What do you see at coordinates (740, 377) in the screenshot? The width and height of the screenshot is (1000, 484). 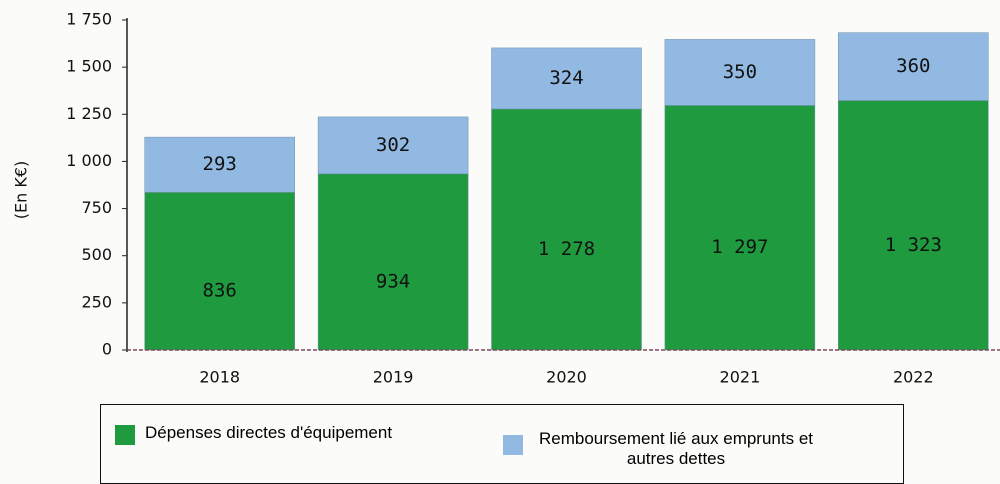 I see `x-tick-label: 2021` at bounding box center [740, 377].